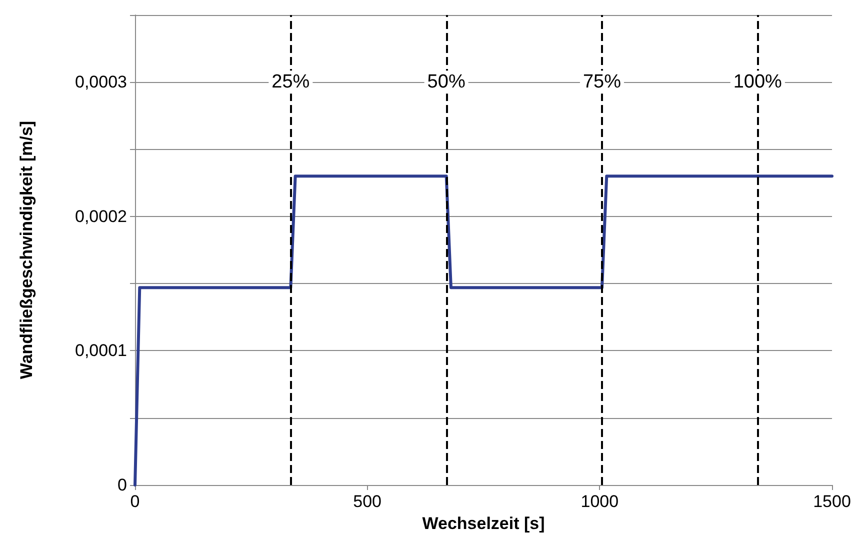  Describe the element at coordinates (122, 485) in the screenshot. I see `y-tick-label: 0` at that location.